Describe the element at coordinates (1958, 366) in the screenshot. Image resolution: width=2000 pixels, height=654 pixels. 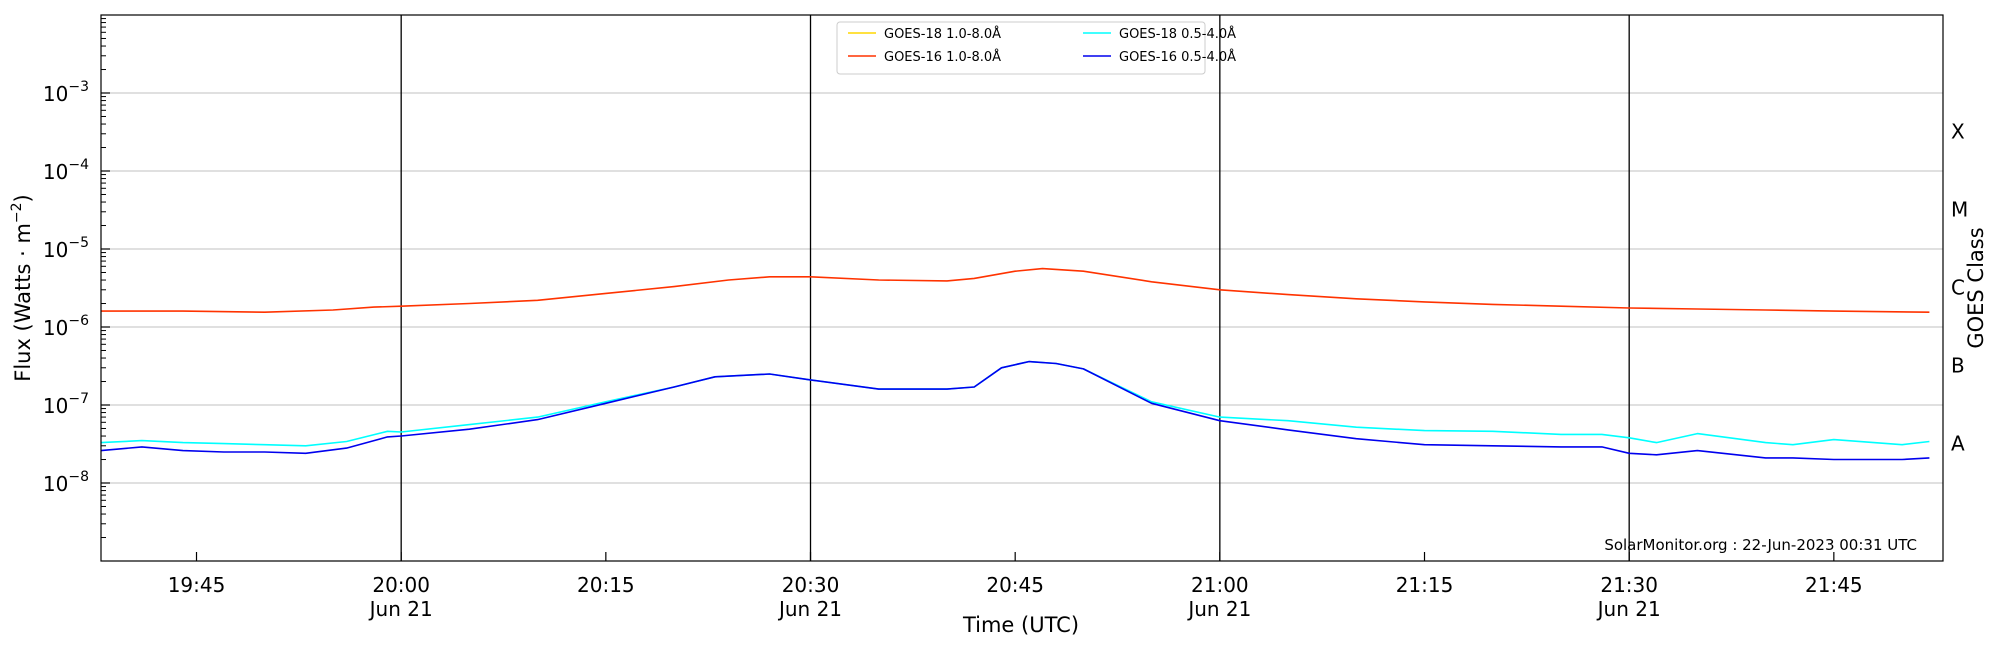
I see `goes-class-label: B` at that location.